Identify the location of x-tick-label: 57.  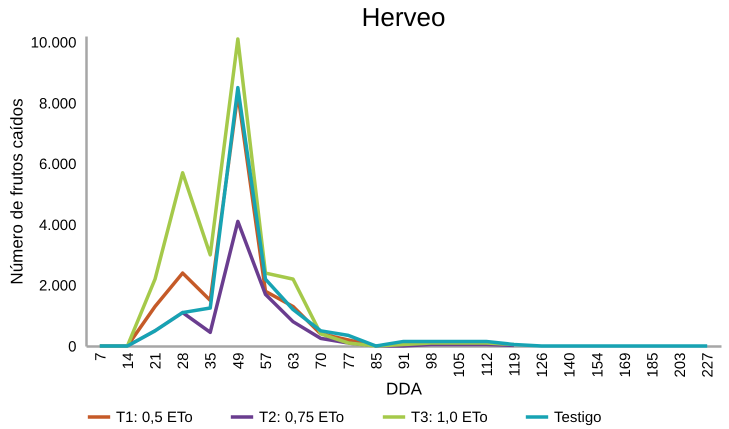
(266, 361).